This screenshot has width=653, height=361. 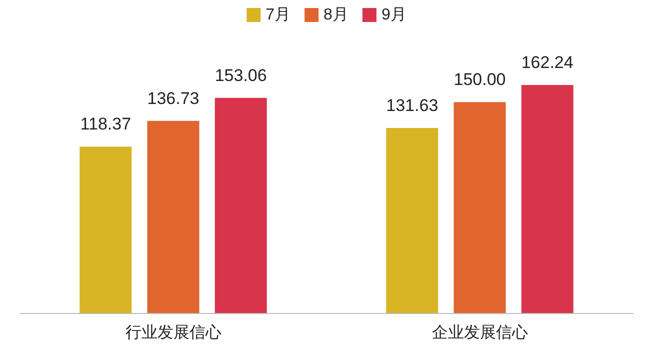 I want to click on x-tick-label: 企业发展信心, so click(x=480, y=333).